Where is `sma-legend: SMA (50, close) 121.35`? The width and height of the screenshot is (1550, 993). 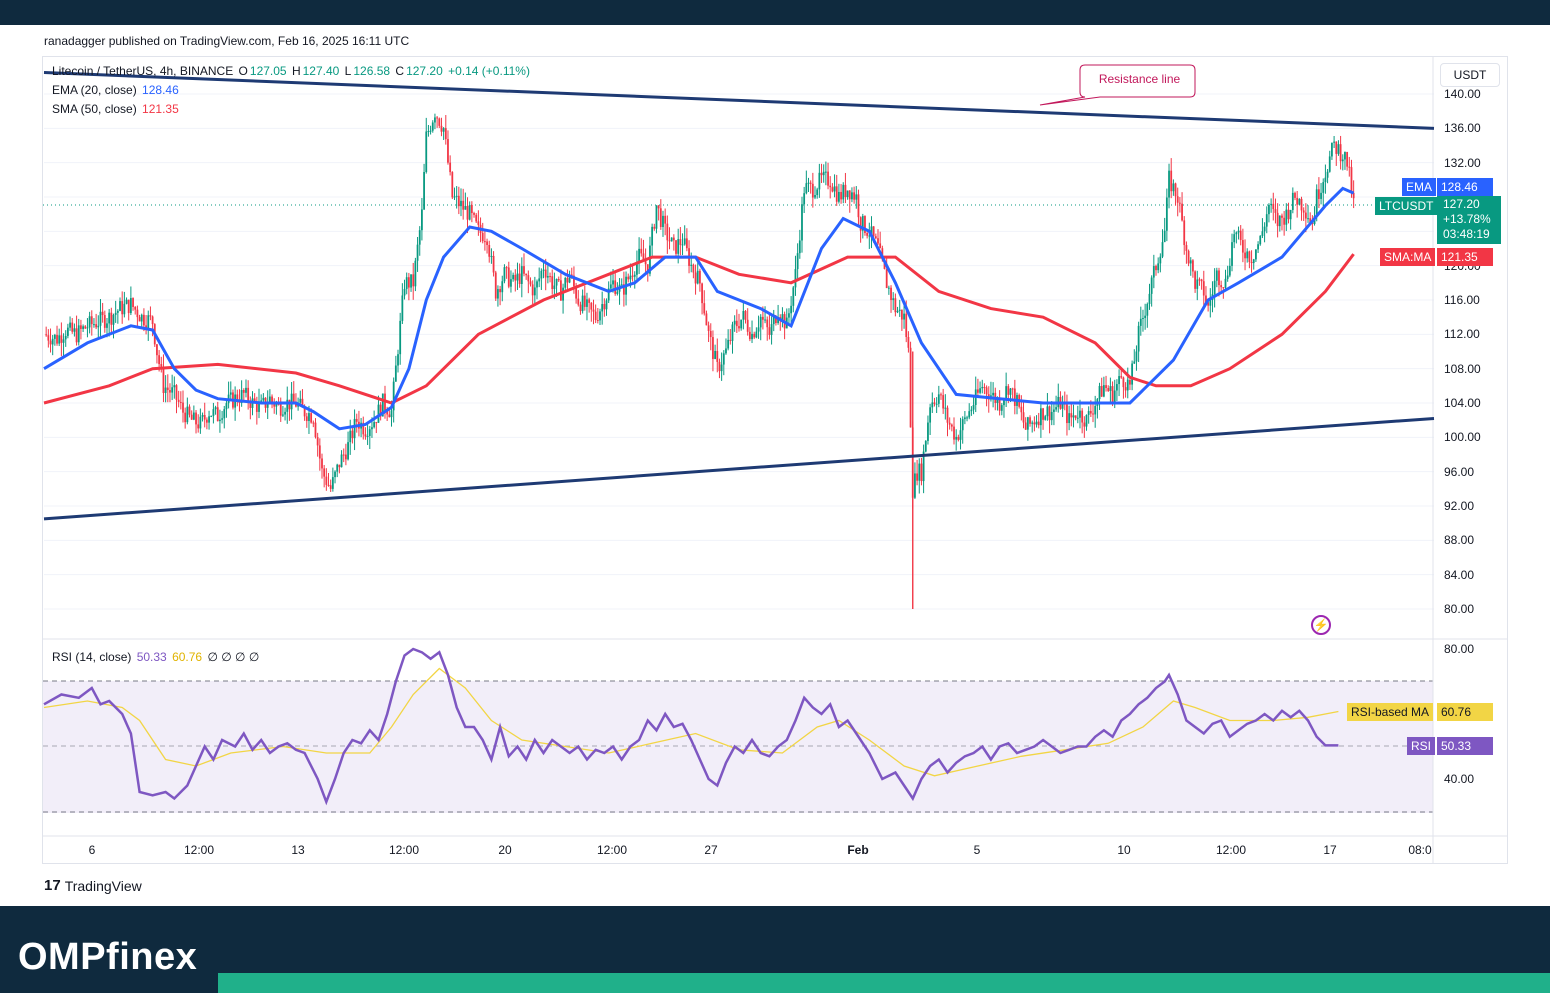 sma-legend: SMA (50, close) 121.35 is located at coordinates (116, 109).